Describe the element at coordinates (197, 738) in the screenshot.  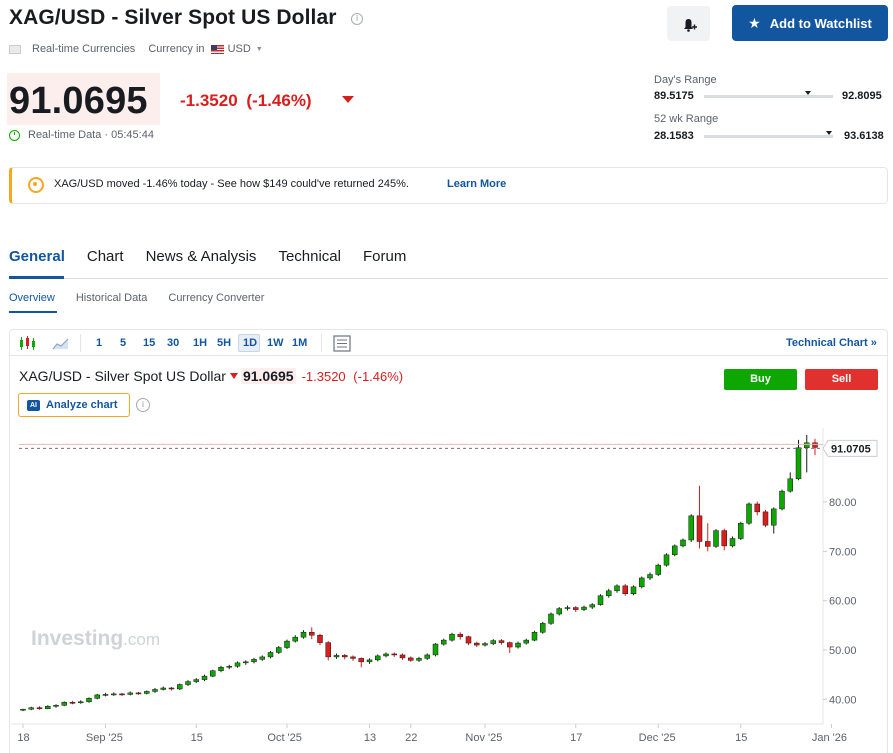
I see `x-tick-label: 15` at that location.